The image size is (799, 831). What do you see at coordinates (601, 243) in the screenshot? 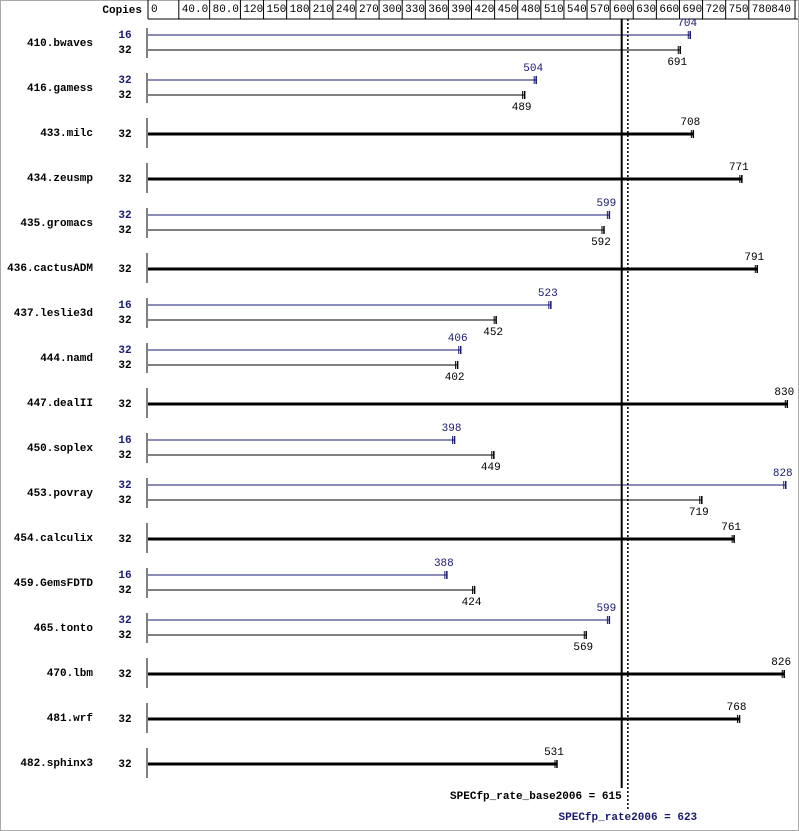
I see `value-label: 592` at bounding box center [601, 243].